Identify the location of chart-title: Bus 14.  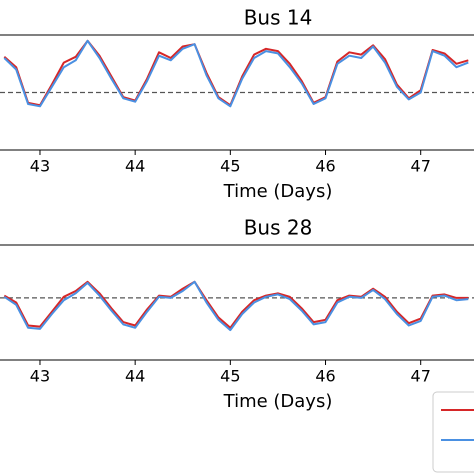
(278, 18).